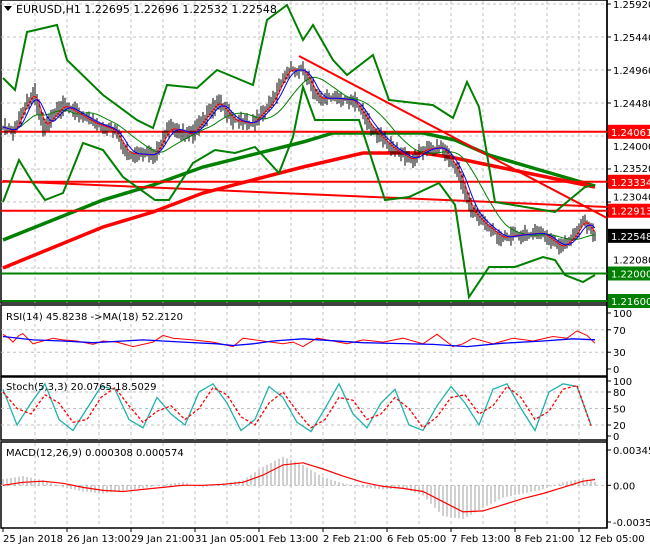  I want to click on price-axis-label: 1.24480, so click(631, 104).